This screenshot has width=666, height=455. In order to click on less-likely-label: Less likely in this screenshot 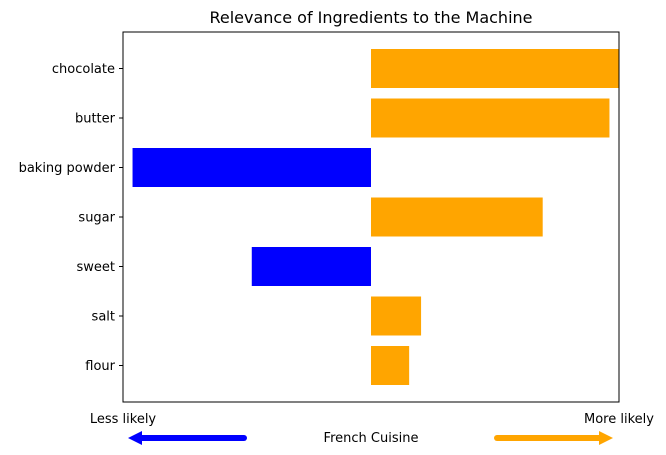, I will do `click(123, 419)`.